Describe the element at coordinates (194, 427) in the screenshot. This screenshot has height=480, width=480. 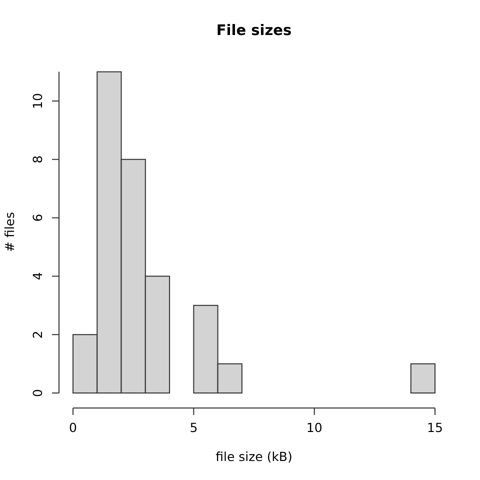
I see `x-tick-label: 5` at that location.